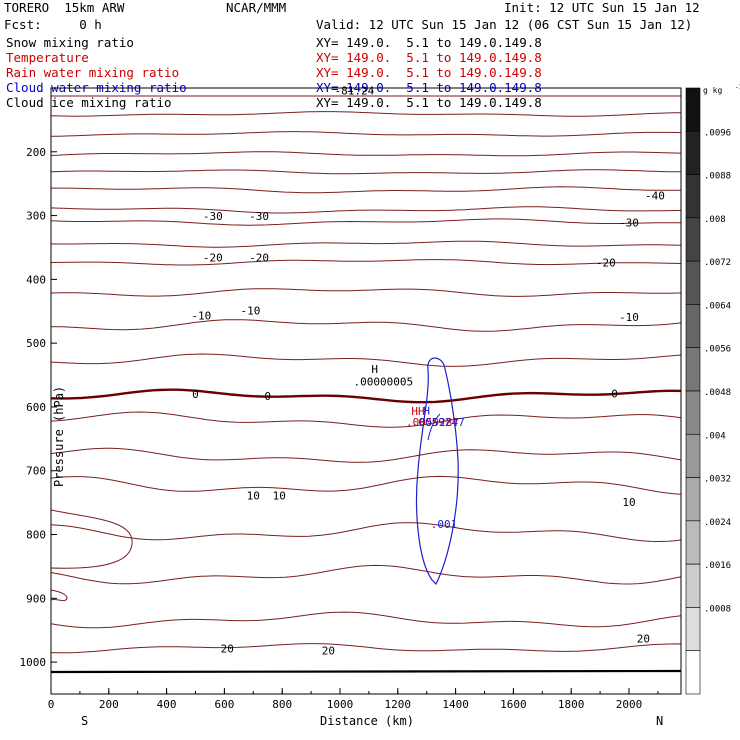  I want to click on y-tick-label: 800, so click(36, 535).